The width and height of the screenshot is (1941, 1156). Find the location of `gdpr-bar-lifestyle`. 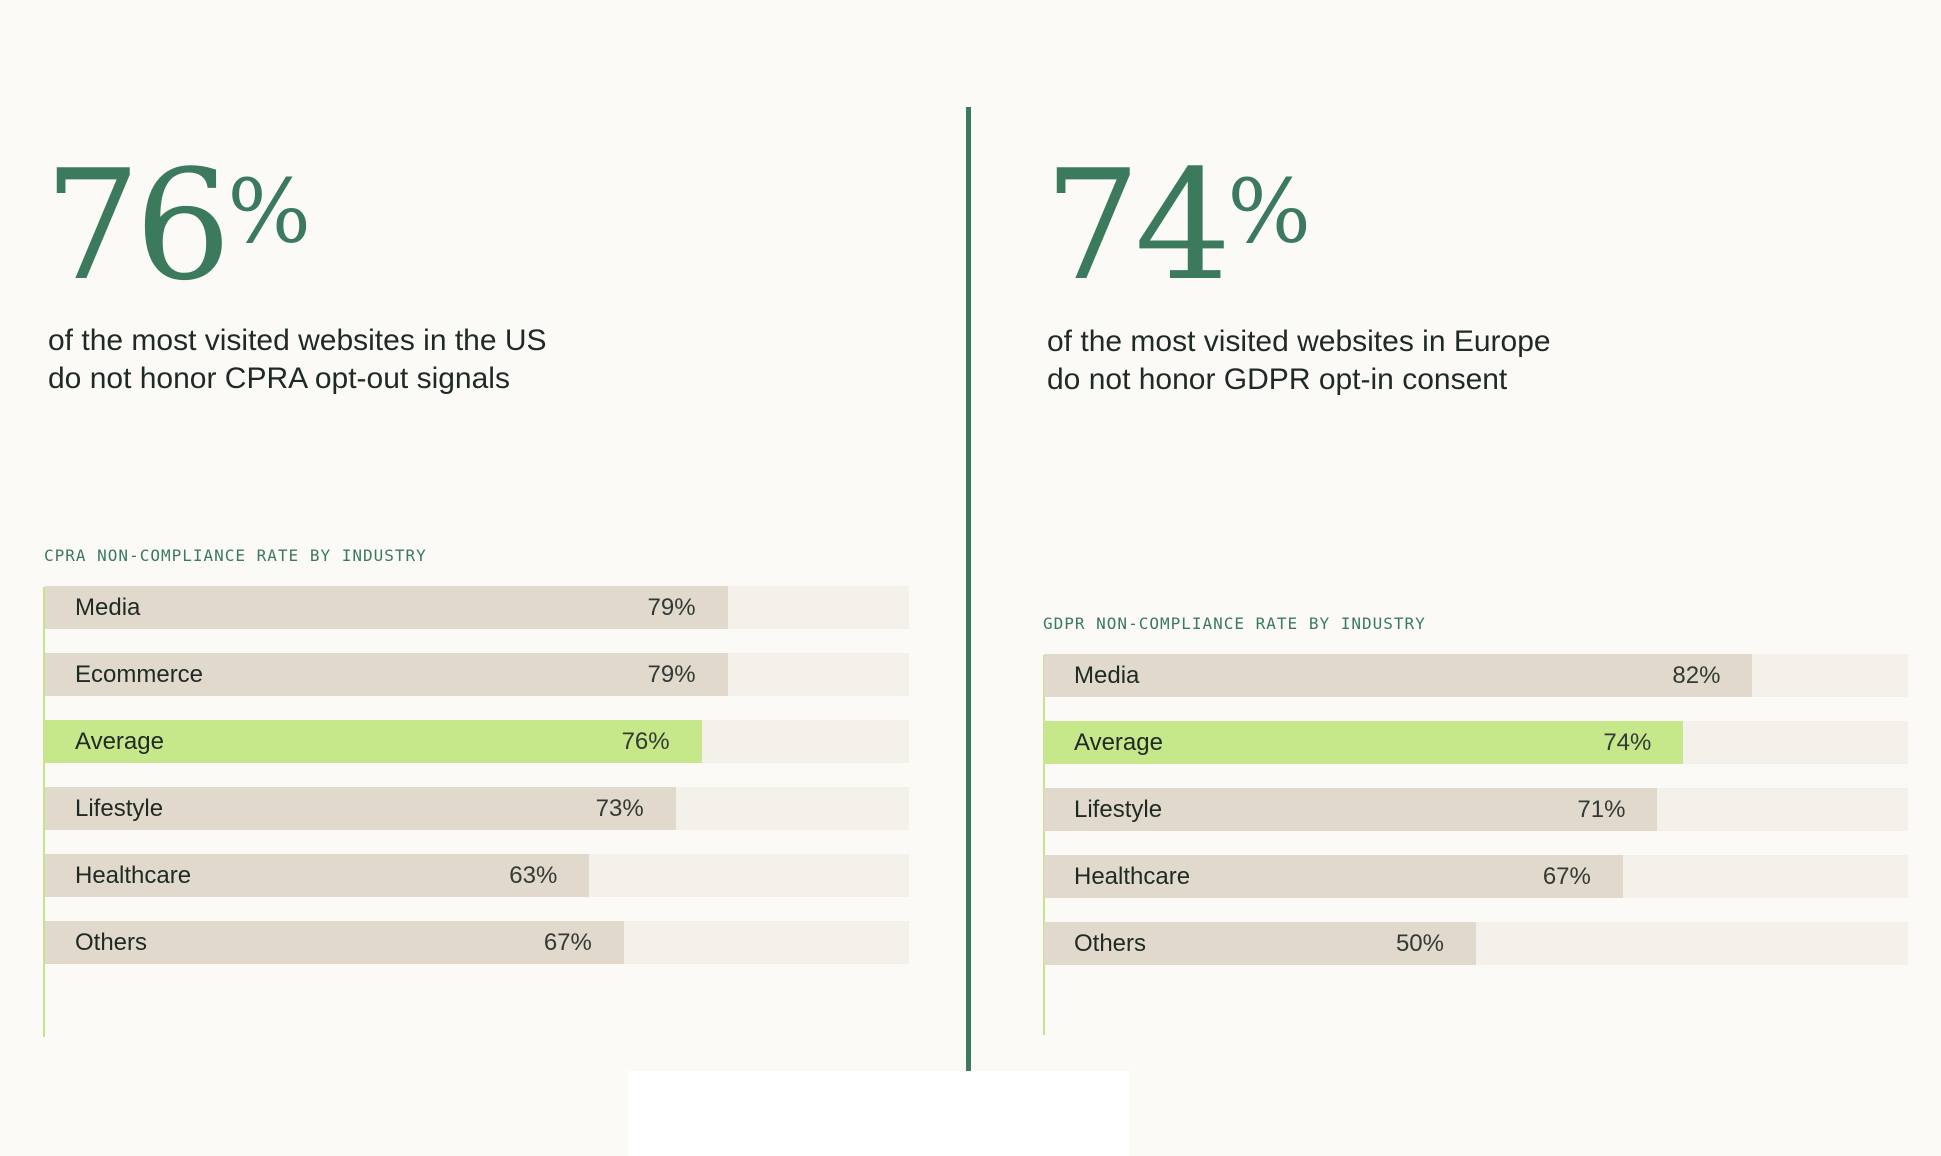

gdpr-bar-lifestyle is located at coordinates (1351, 809).